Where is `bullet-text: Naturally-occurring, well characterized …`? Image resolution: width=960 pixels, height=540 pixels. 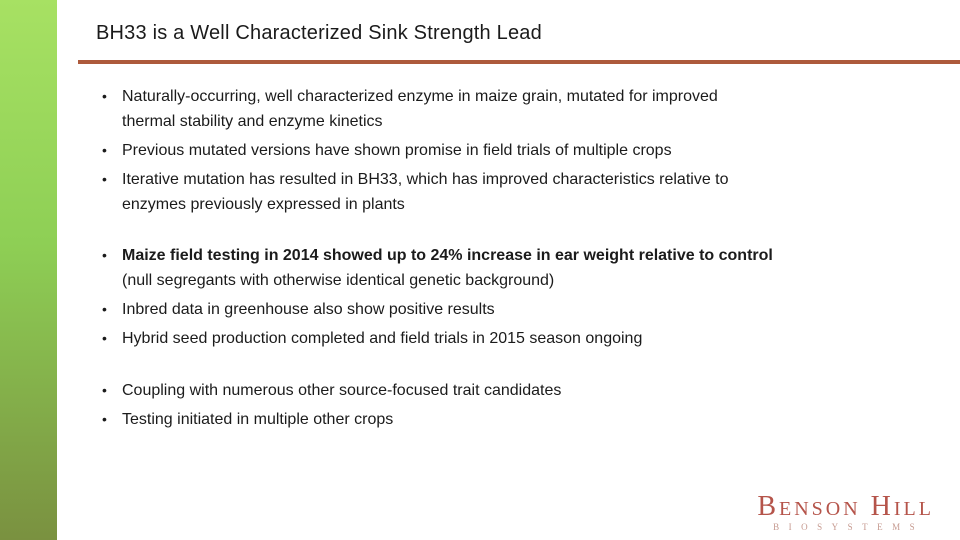
bullet-text: Naturally-occurring, well characterized … is located at coordinates (420, 109).